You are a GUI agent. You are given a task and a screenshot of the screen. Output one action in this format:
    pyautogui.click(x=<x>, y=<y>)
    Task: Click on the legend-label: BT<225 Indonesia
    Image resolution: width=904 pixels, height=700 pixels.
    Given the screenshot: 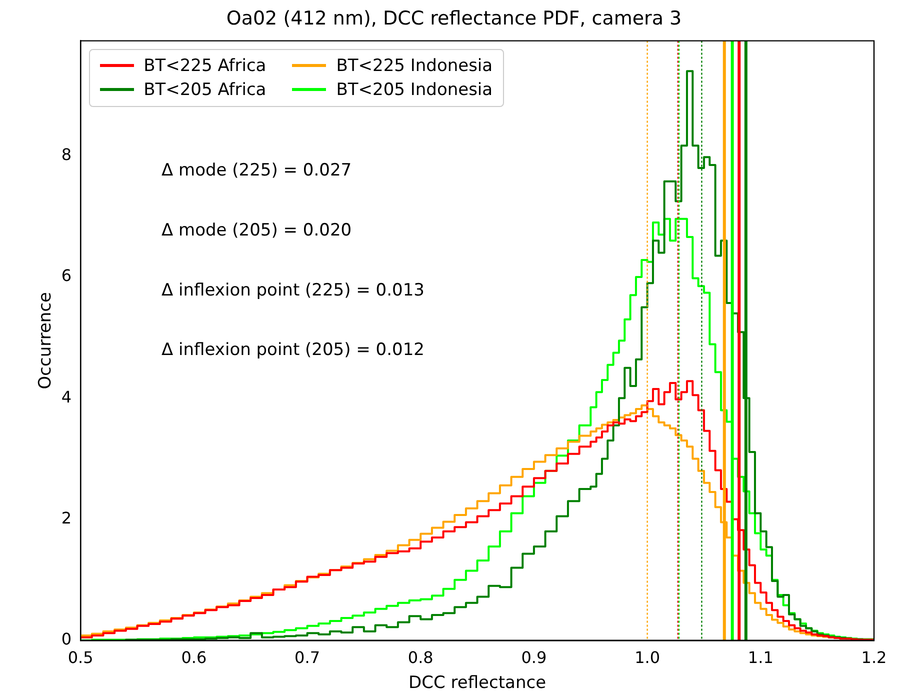 What is the action you would take?
    pyautogui.click(x=414, y=66)
    